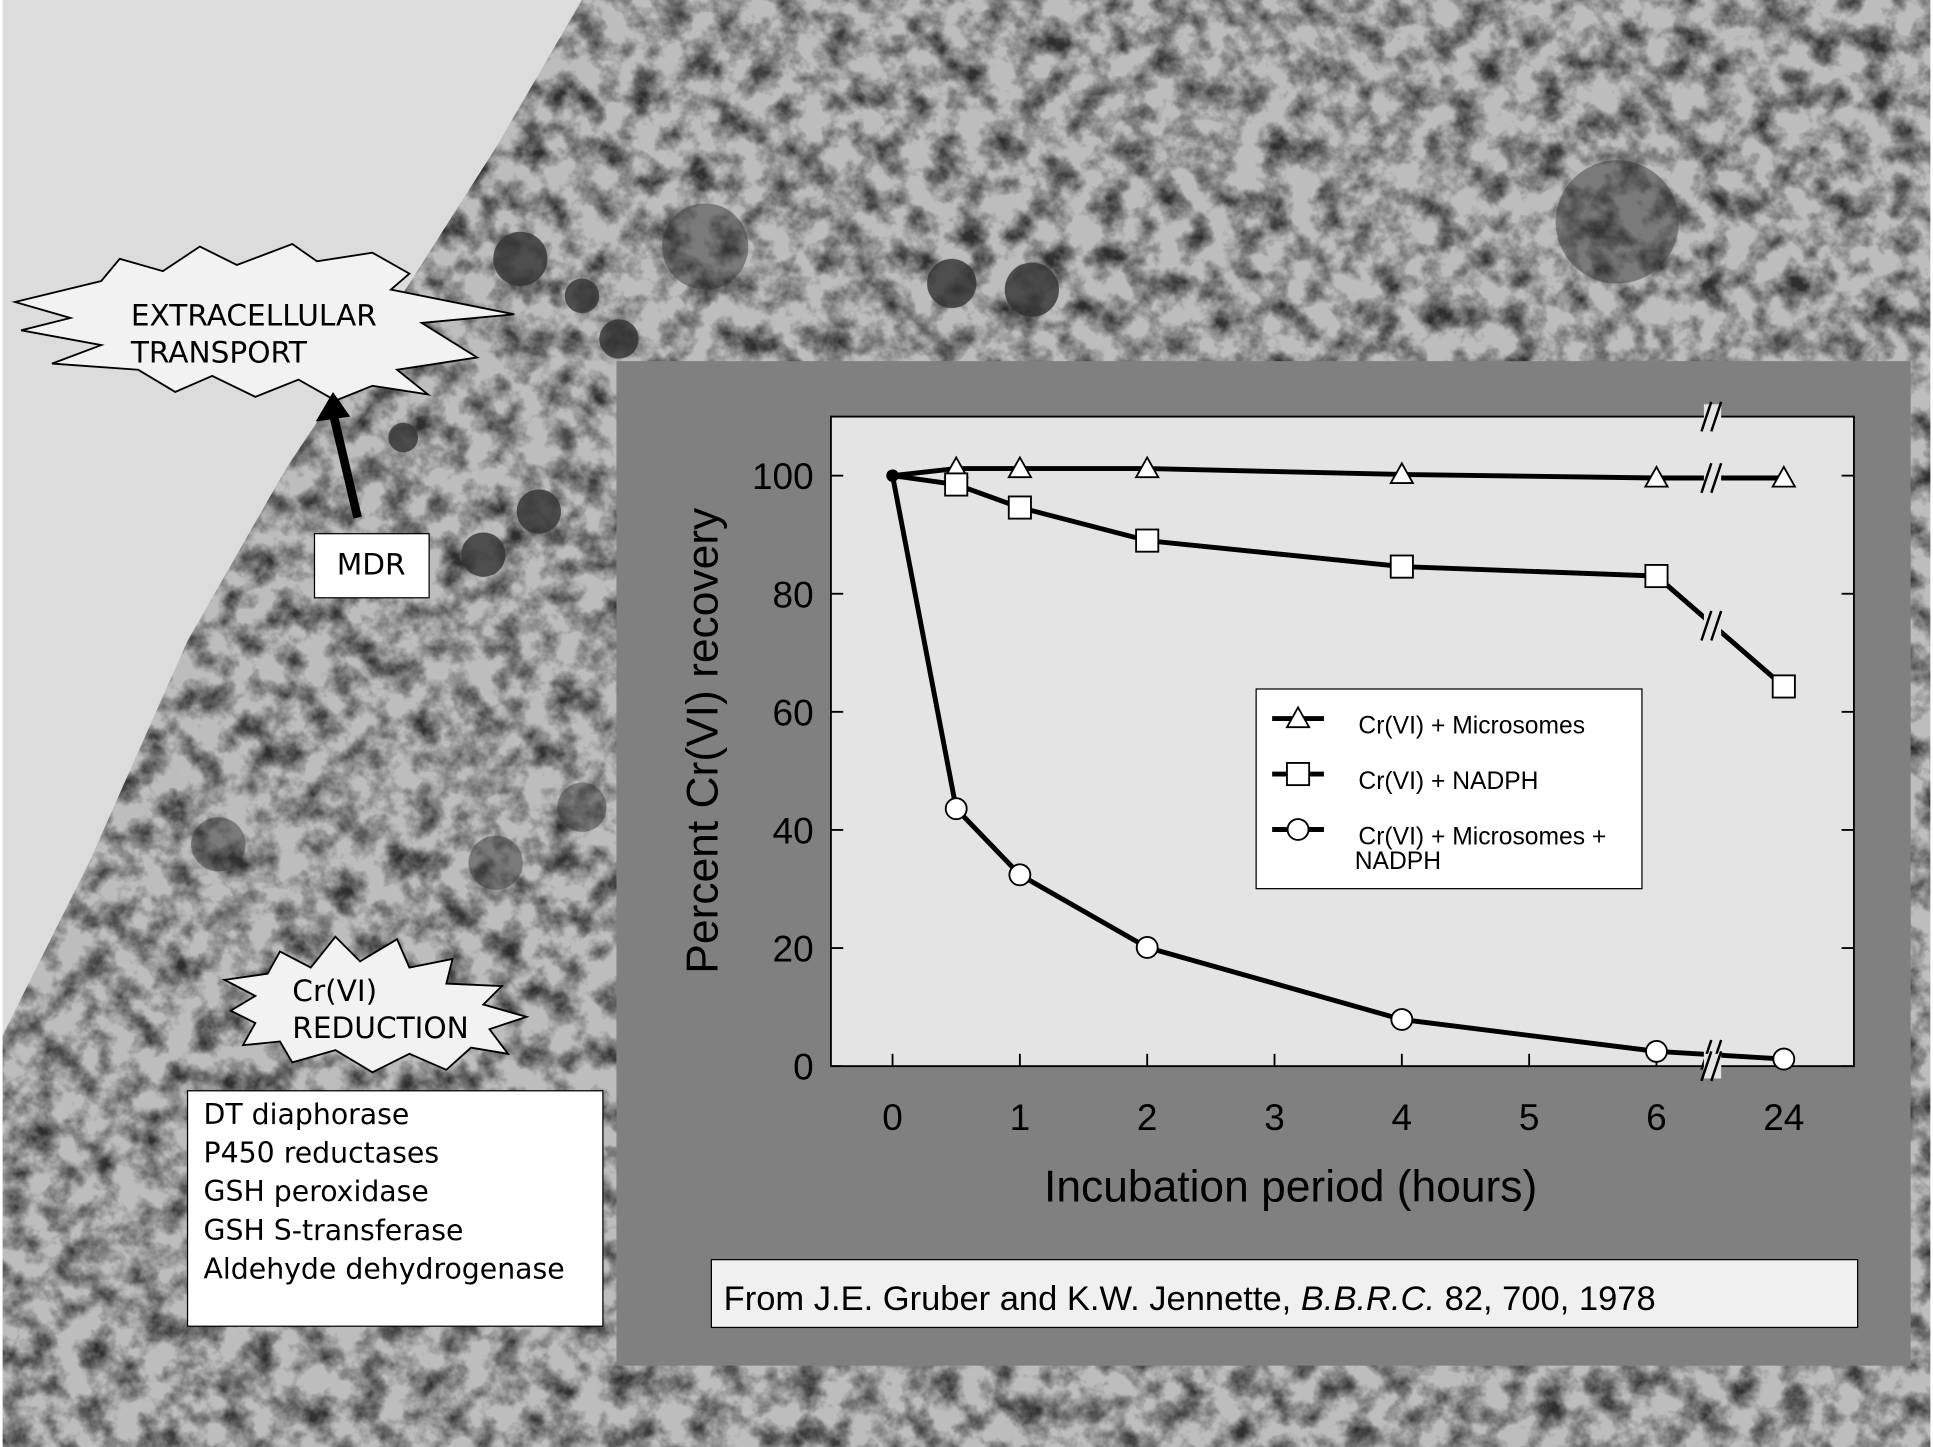 This screenshot has width=1933, height=1447. I want to click on y-tick-label: 20, so click(793, 949).